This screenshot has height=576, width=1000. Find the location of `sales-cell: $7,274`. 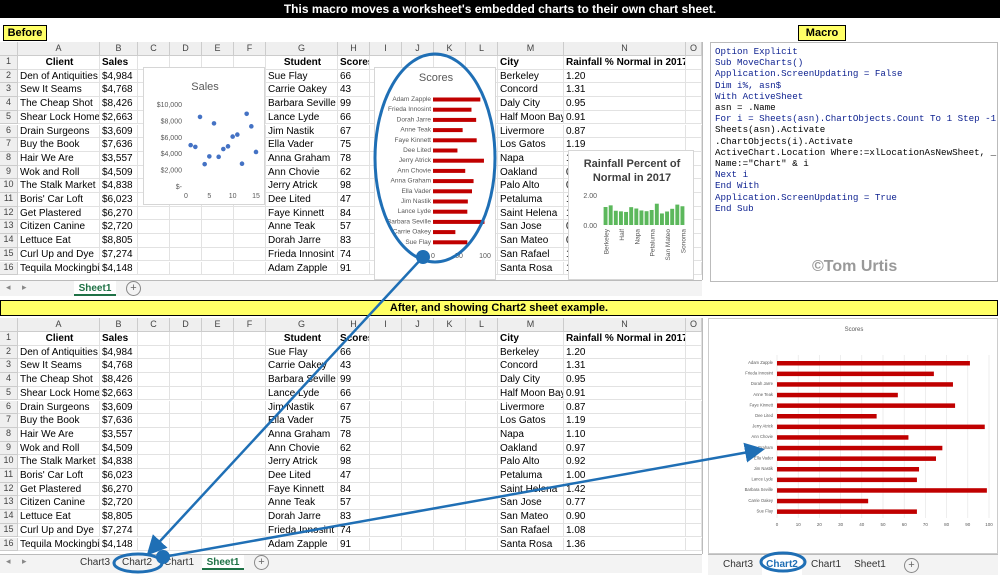

sales-cell: $7,274 is located at coordinates (119, 254).